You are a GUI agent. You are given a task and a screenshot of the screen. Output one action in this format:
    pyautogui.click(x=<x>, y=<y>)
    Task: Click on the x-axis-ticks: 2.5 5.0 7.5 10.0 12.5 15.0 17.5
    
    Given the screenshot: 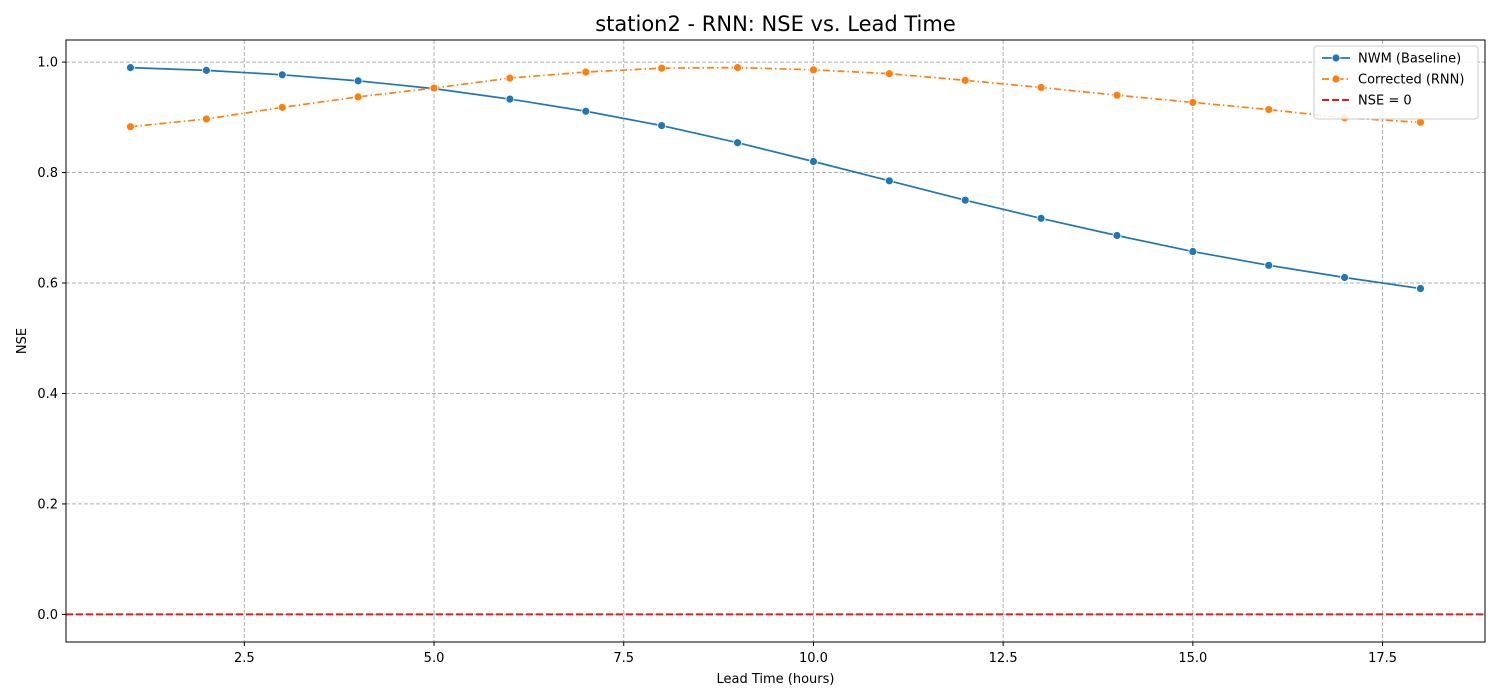 What is the action you would take?
    pyautogui.click(x=815, y=654)
    